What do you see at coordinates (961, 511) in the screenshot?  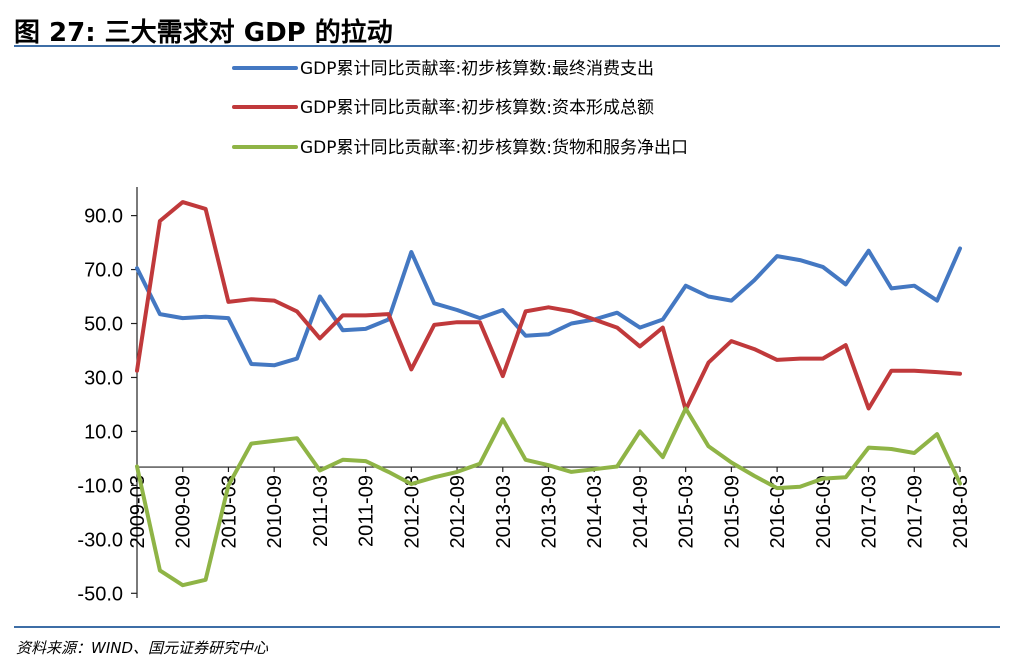 I see `x-tick-label: 2018-03` at bounding box center [961, 511].